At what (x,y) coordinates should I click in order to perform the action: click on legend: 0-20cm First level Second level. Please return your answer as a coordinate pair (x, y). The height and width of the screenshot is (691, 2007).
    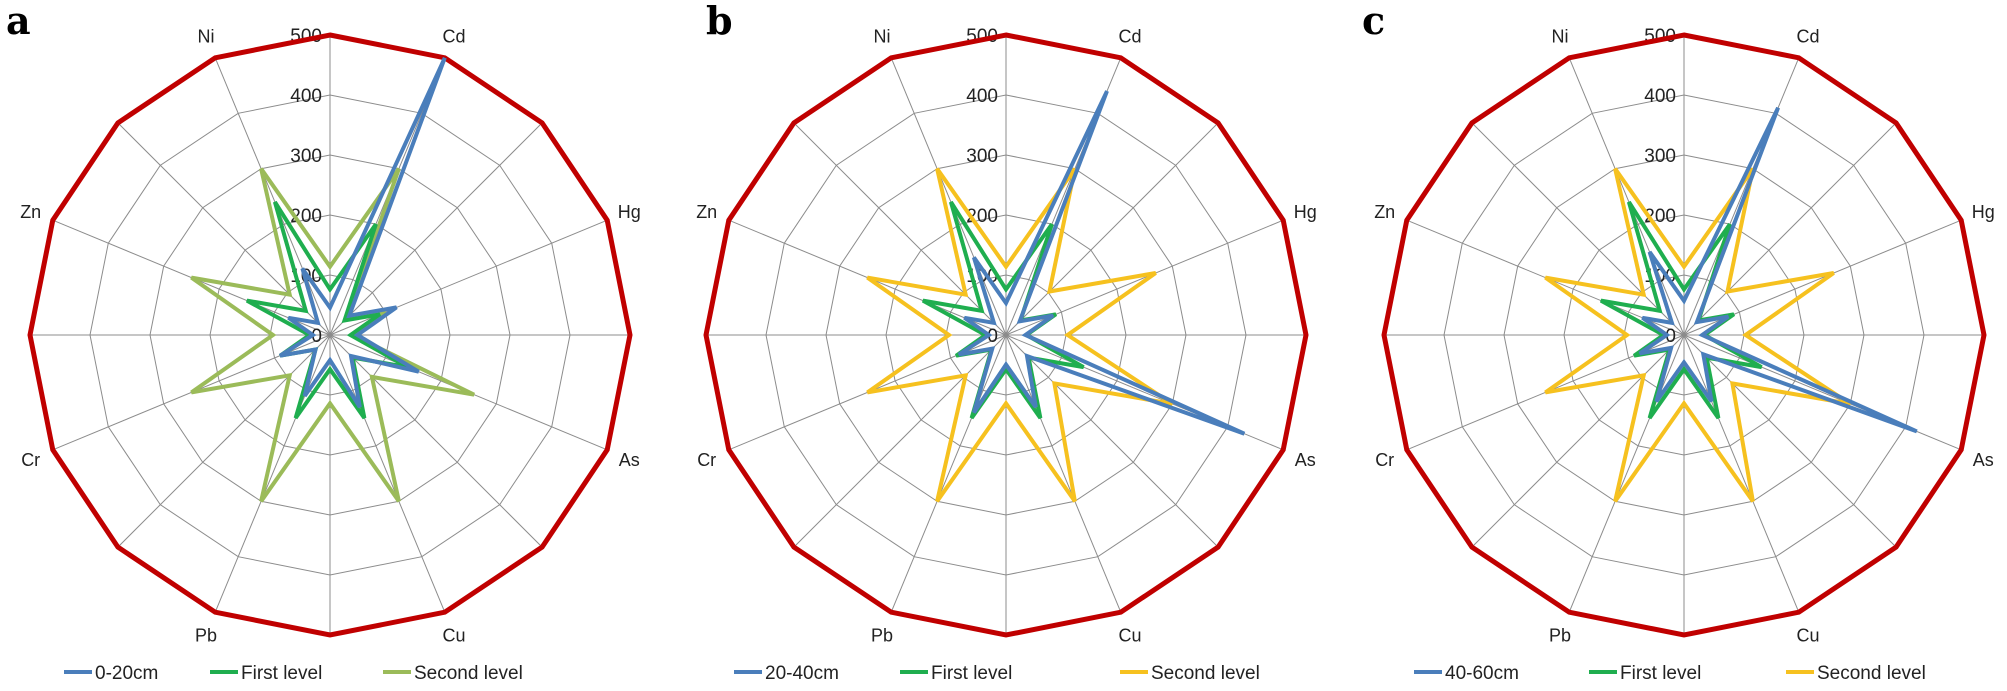
    Looking at the image, I should click on (293, 673).